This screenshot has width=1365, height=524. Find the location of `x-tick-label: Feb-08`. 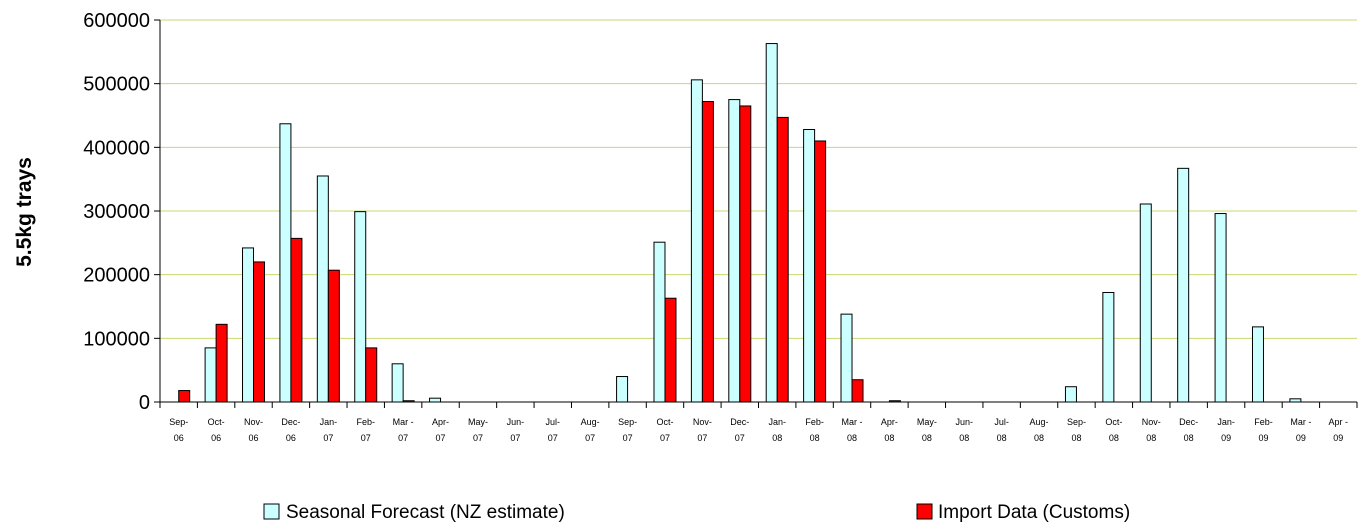

x-tick-label: Feb-08 is located at coordinates (814, 430).